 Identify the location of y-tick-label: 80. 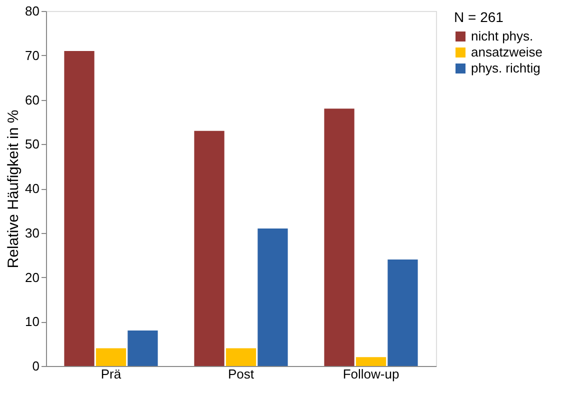
(32, 11).